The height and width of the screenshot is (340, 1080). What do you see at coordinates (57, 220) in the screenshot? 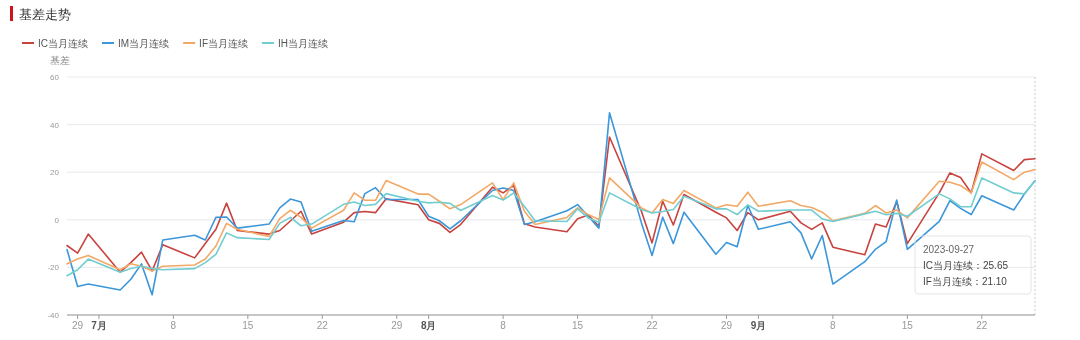
I see `y-tick-label: 0` at bounding box center [57, 220].